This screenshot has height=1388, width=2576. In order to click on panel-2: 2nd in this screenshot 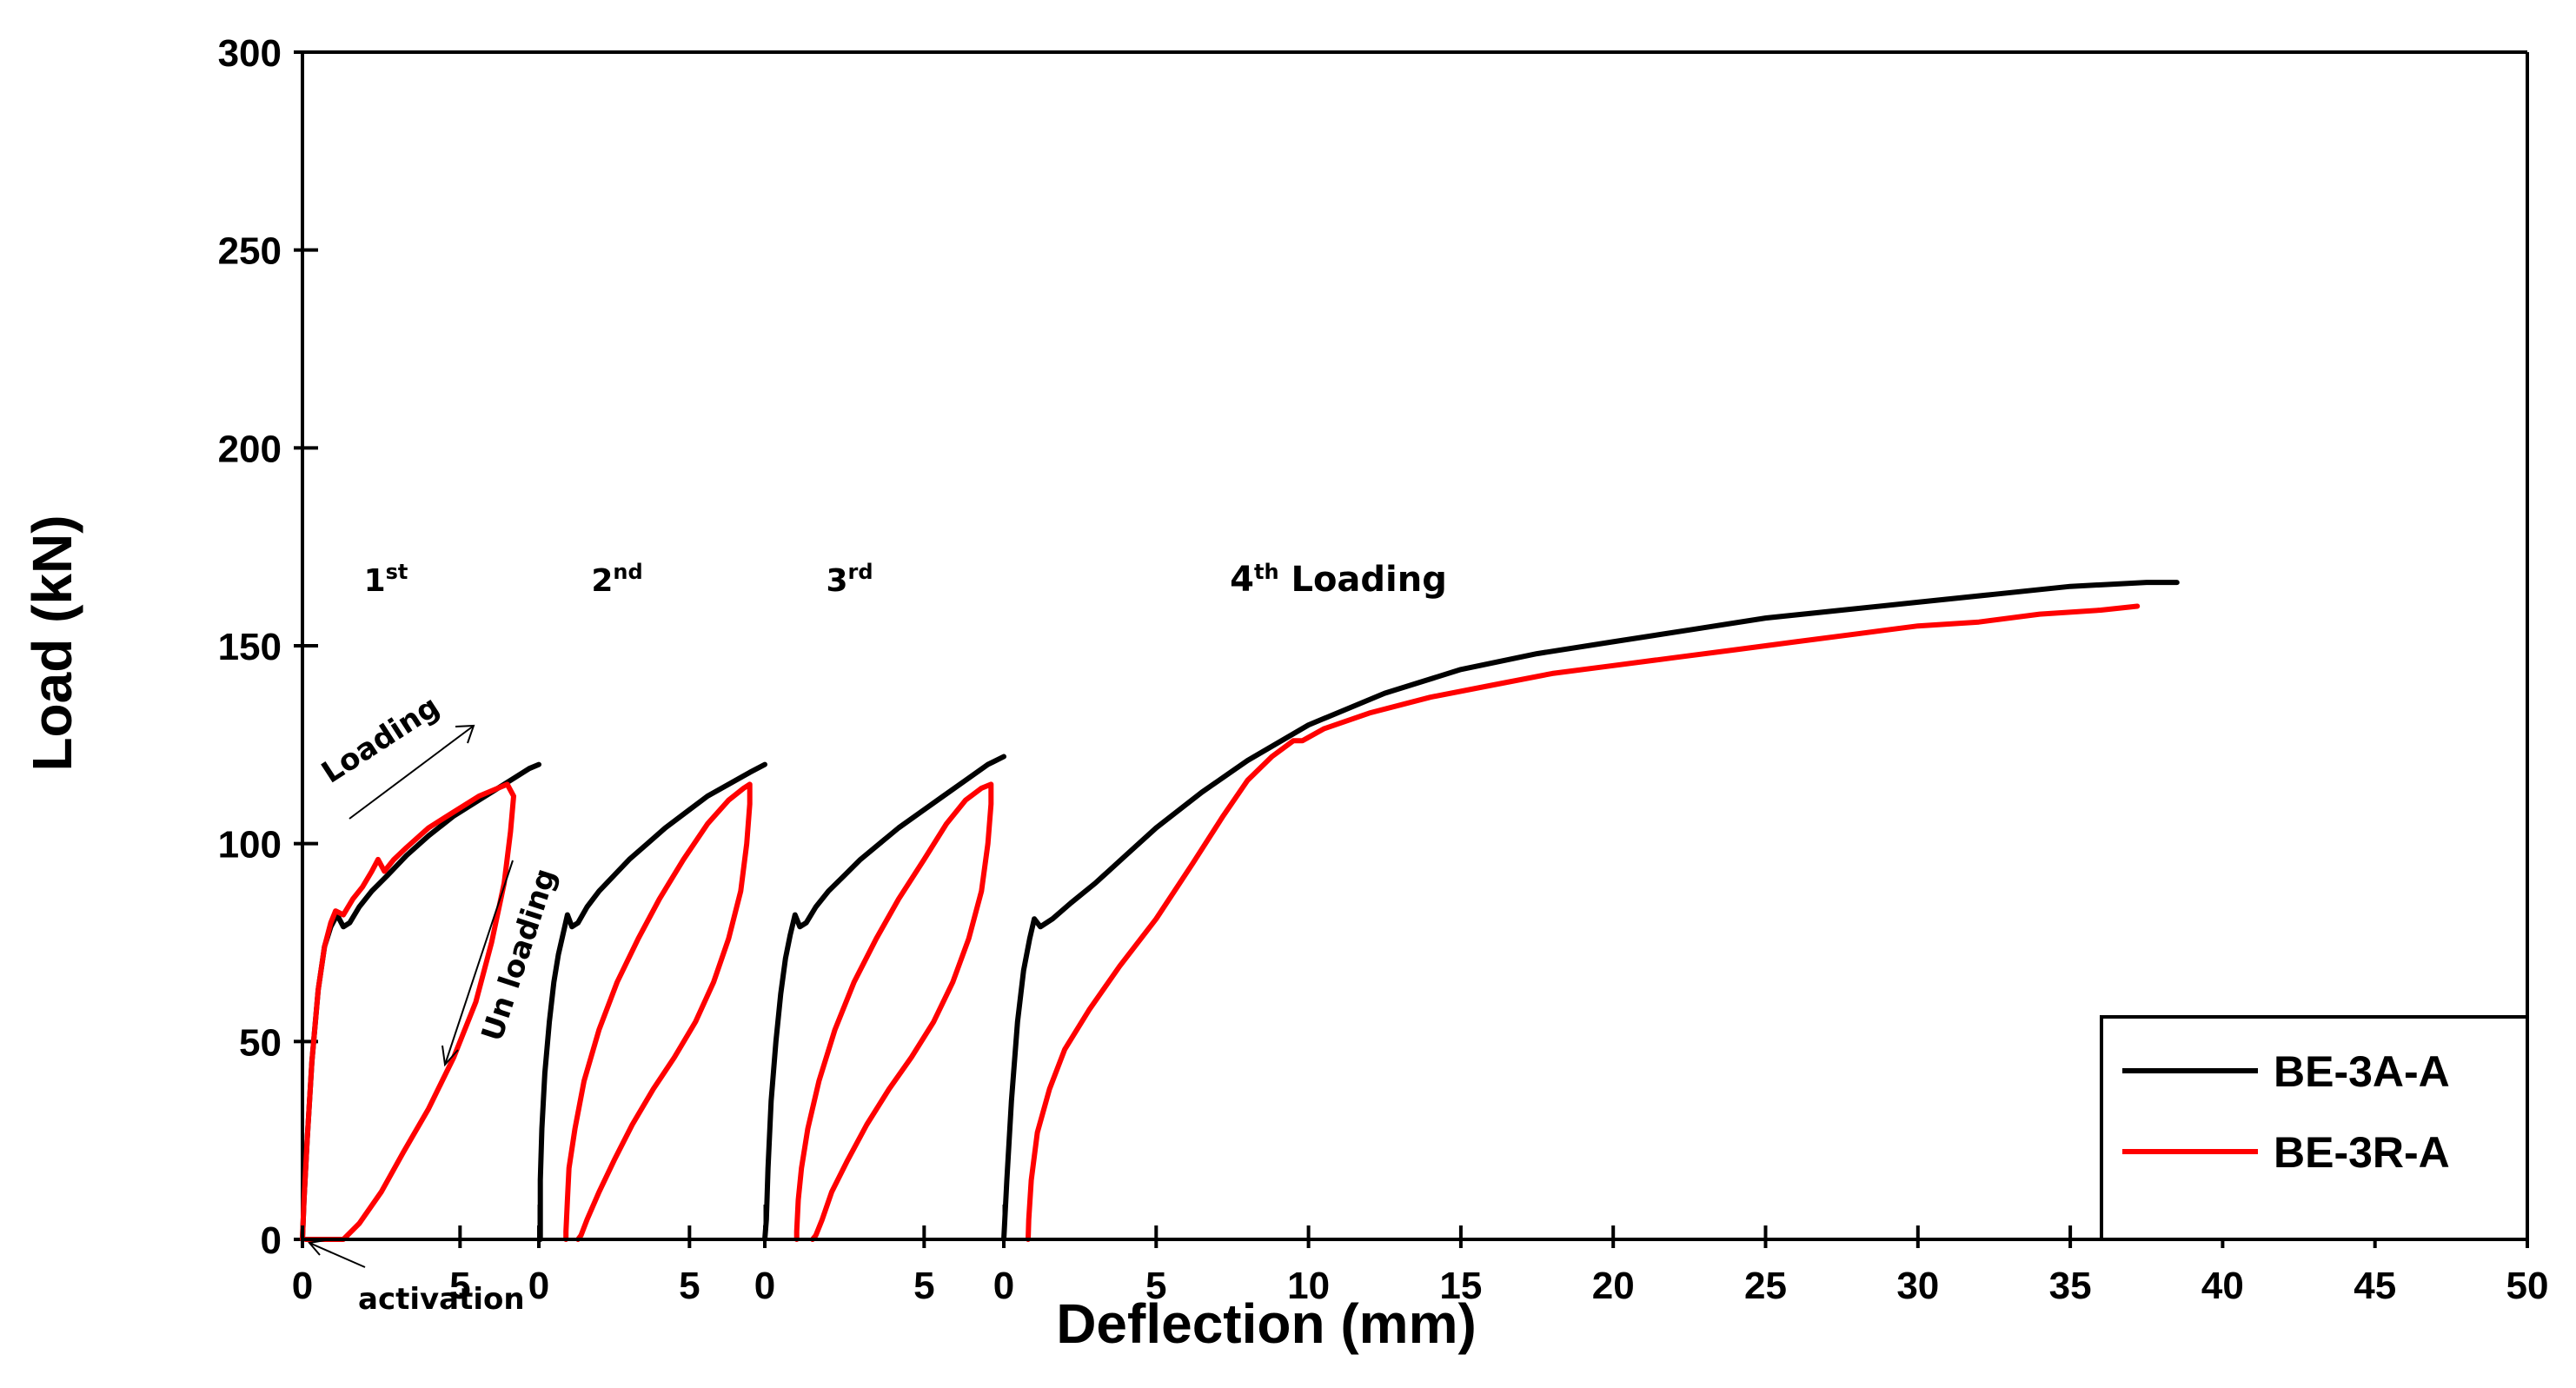, I will do `click(651, 901)`.